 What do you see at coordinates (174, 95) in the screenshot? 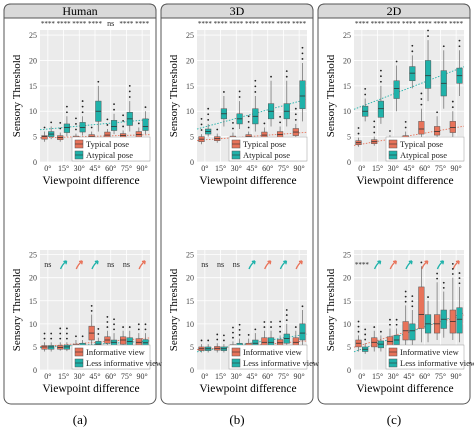
I see `y-axis-label: Sensory Threshold` at bounding box center [174, 95].